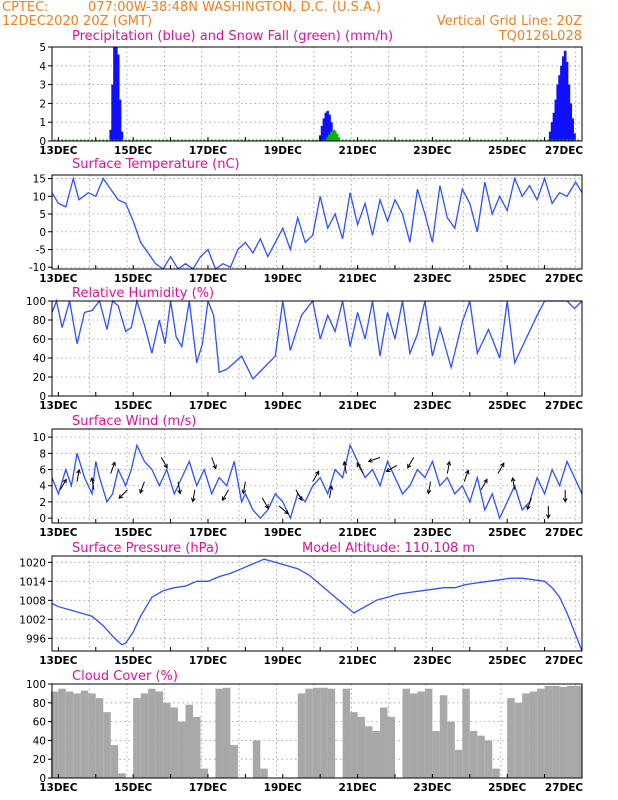 This screenshot has height=800, width=618. Describe the element at coordinates (42, 123) in the screenshot. I see `precip-ytick-label: 1` at that location.